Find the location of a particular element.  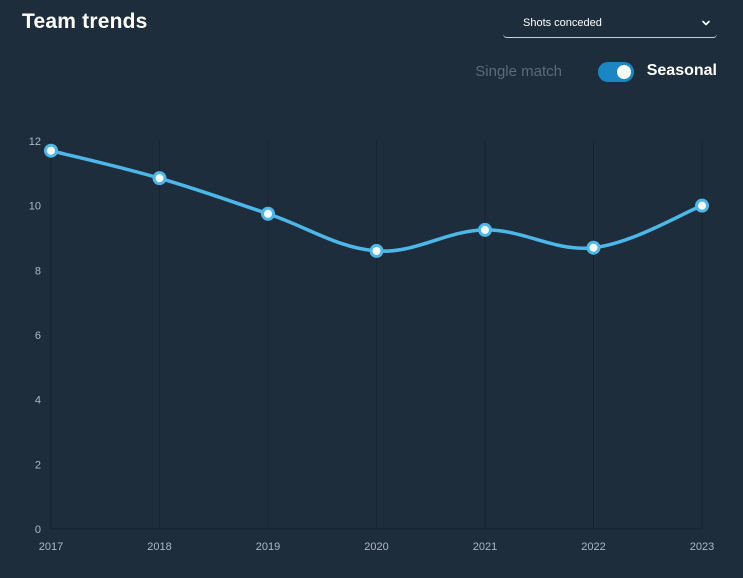

metric-dropdown: Shots conceded is located at coordinates (610, 25).